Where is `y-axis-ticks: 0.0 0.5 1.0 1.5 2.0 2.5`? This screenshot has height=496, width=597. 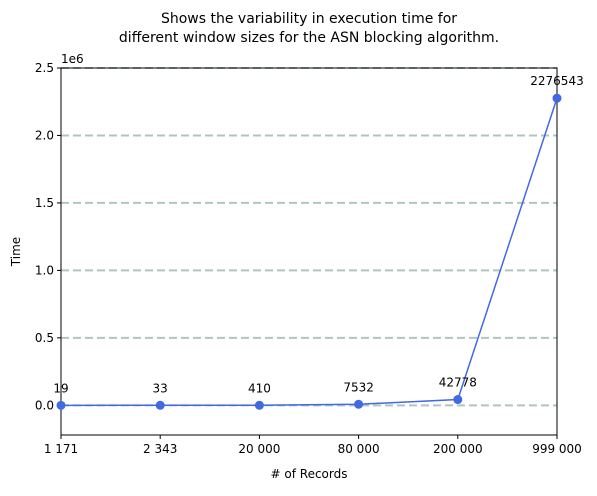 y-axis-ticks: 0.0 0.5 1.0 1.5 2.0 2.5 is located at coordinates (48, 236).